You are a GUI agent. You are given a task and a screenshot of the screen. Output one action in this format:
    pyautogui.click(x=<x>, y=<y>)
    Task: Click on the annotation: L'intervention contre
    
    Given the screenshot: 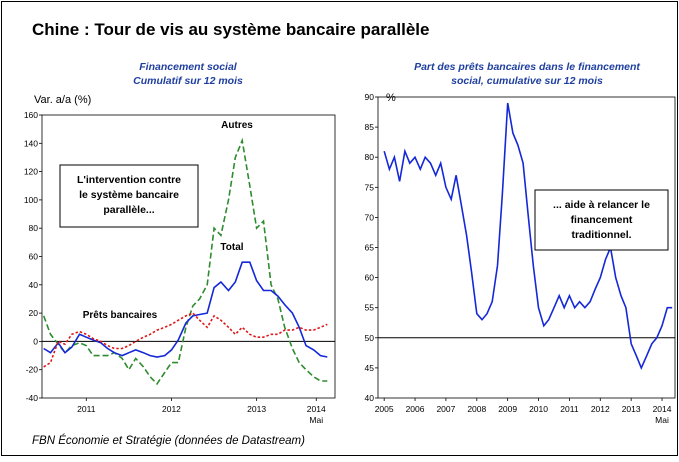 What is the action you would take?
    pyautogui.click(x=129, y=180)
    